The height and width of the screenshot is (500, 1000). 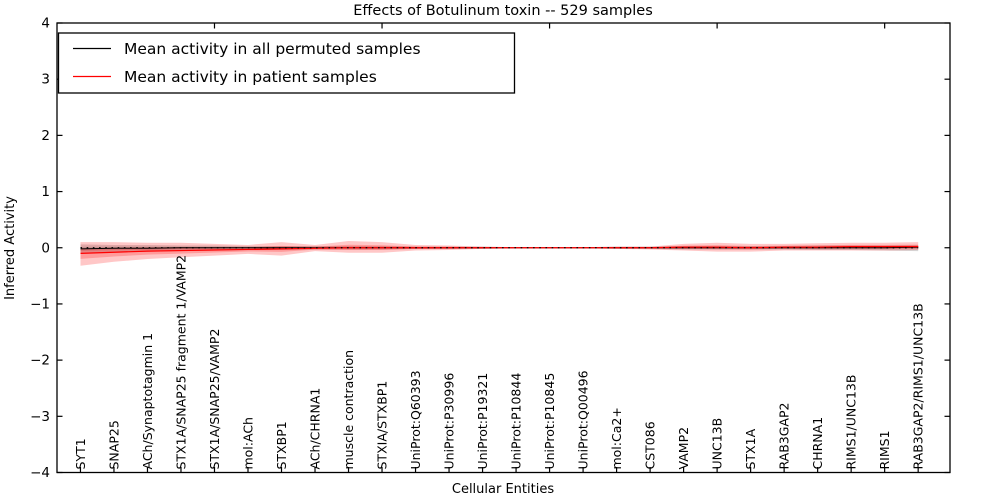 I want to click on x-category-label: STX1A/SNAP25 fragment 1/VAMP2, so click(x=180, y=362).